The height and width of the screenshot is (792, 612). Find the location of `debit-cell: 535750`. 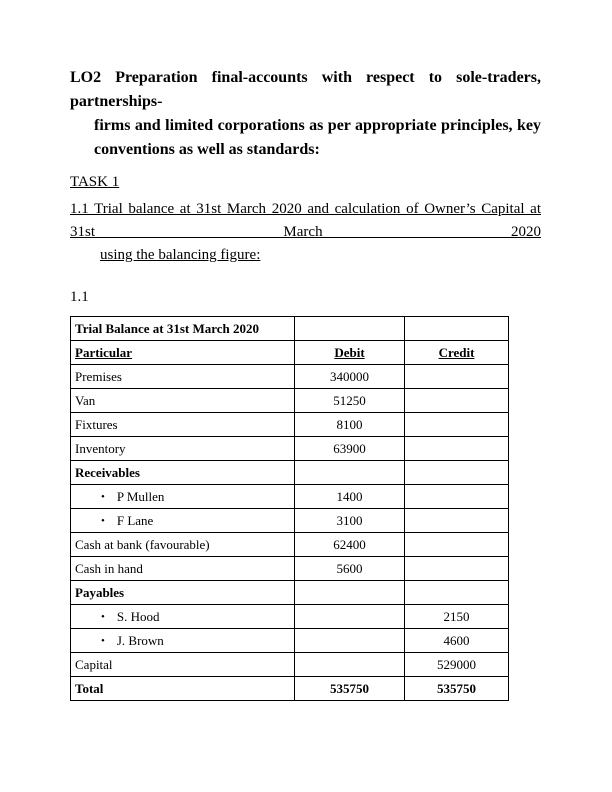

debit-cell: 535750 is located at coordinates (349, 688).